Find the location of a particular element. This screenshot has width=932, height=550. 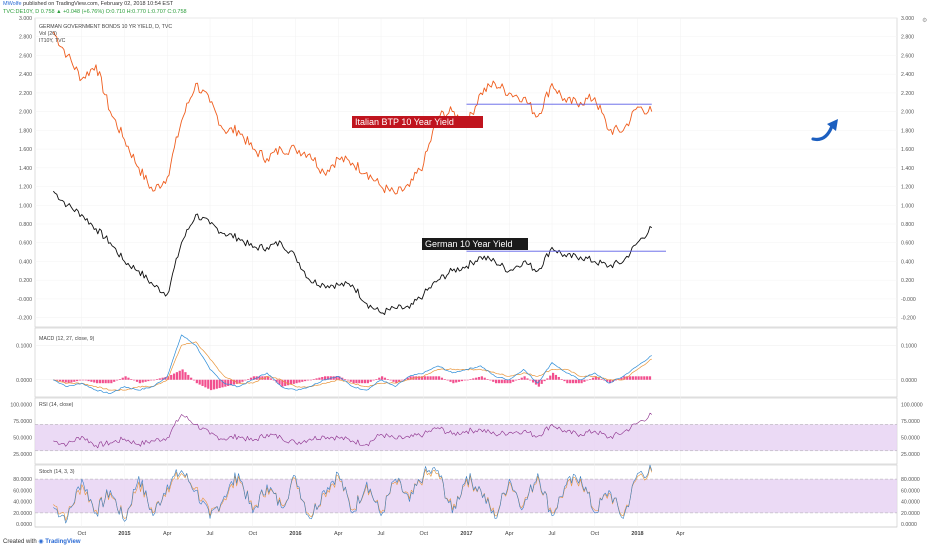

german-label-box-bg is located at coordinates (475, 244).